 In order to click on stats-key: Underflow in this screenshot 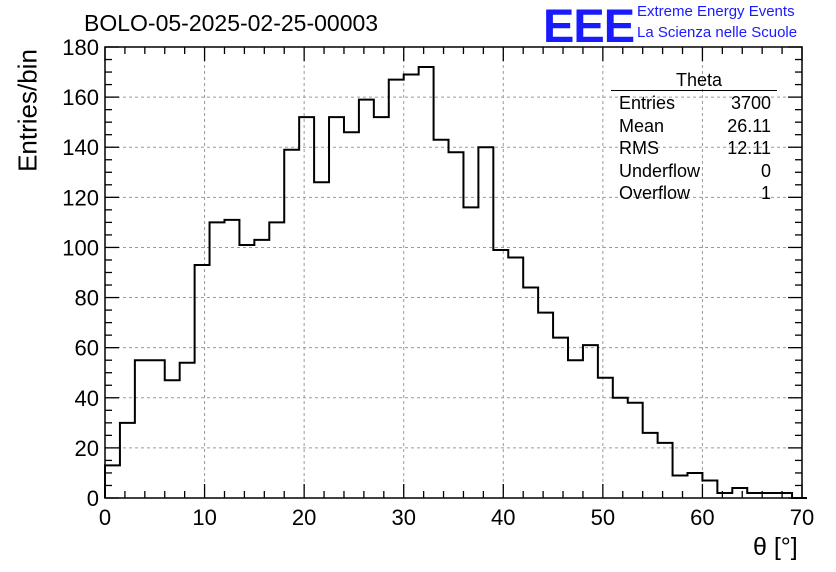, I will do `click(660, 170)`.